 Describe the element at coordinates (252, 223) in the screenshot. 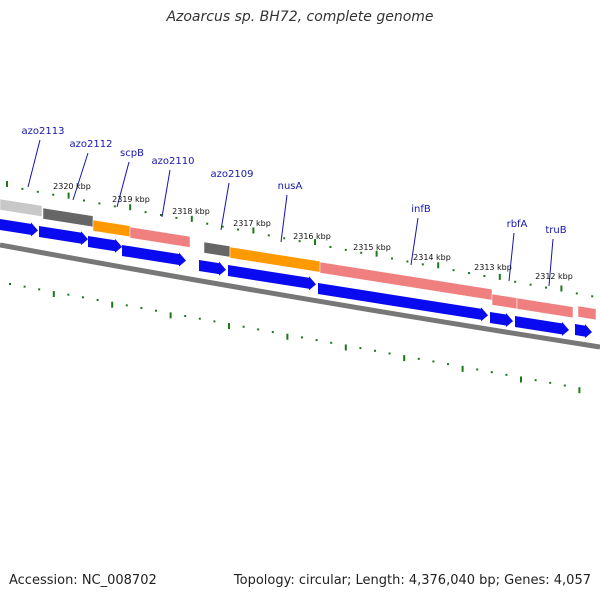

I see `scale-label: 2317 kbp` at that location.